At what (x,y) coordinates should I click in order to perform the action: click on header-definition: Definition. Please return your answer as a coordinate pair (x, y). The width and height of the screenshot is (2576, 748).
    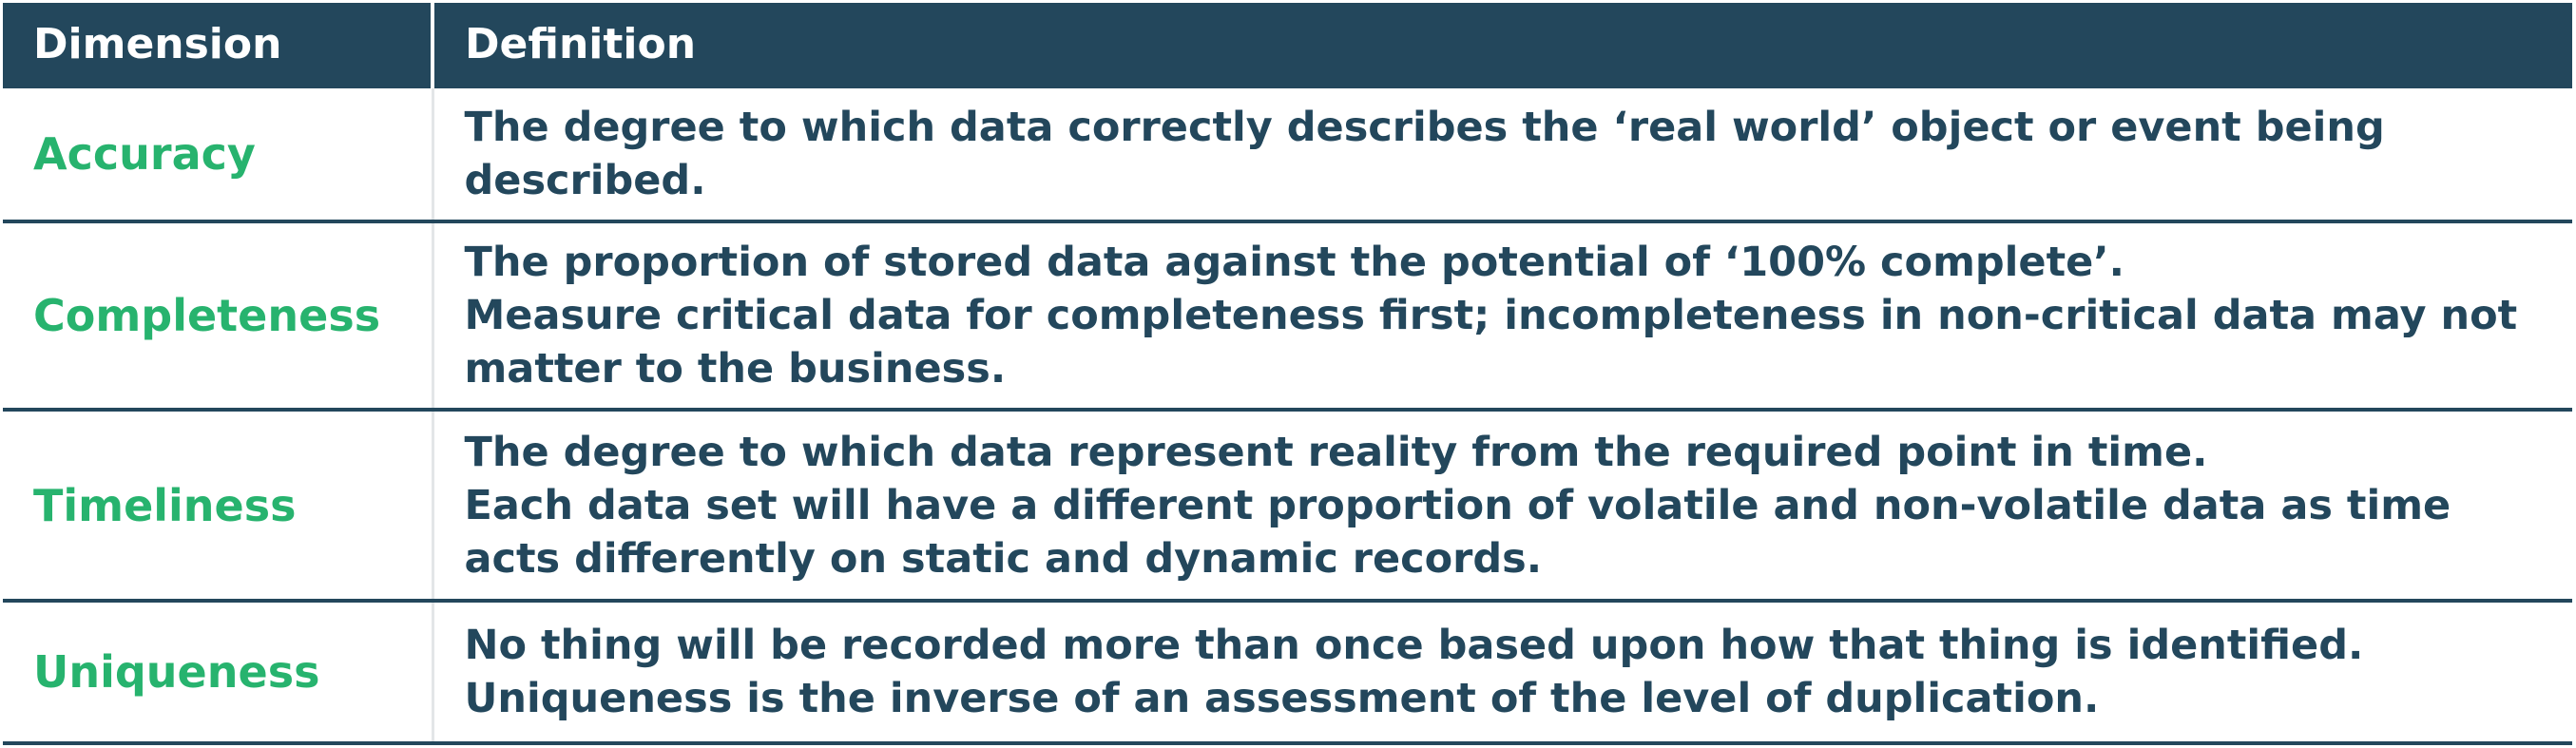
    Looking at the image, I should click on (1502, 45).